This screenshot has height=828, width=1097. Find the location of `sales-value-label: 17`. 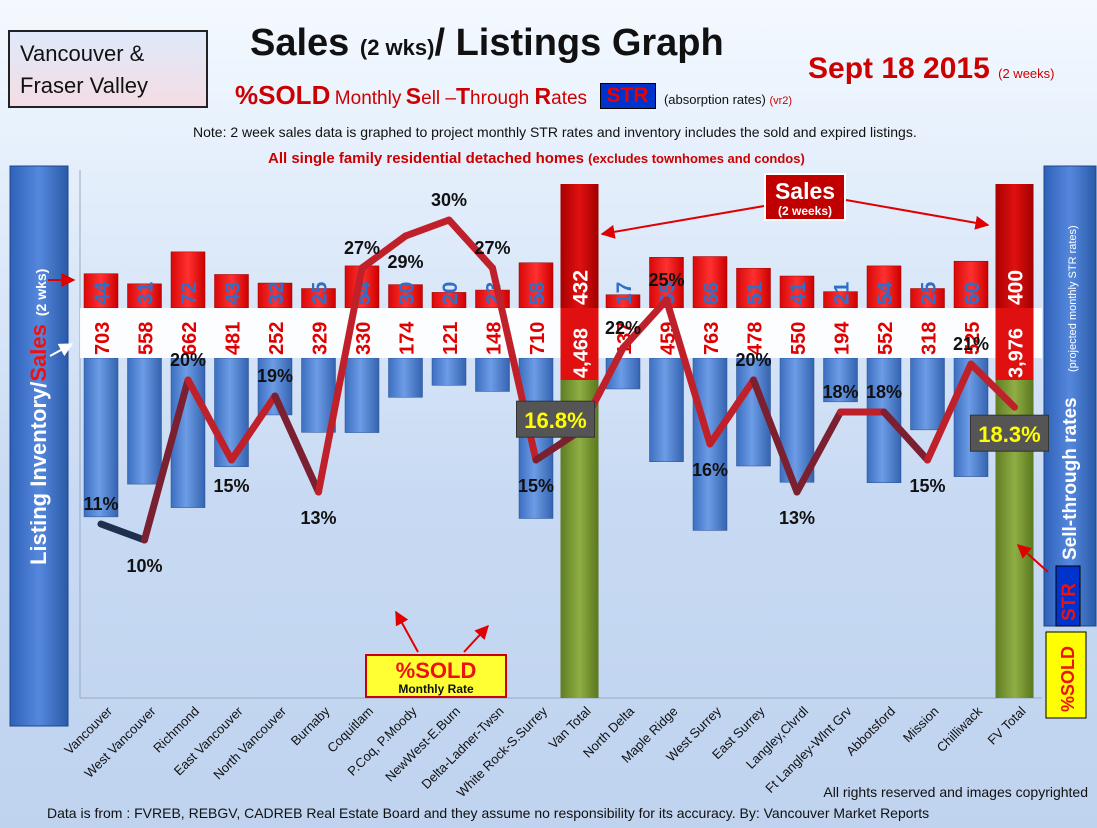

sales-value-label: 17 is located at coordinates (624, 293).